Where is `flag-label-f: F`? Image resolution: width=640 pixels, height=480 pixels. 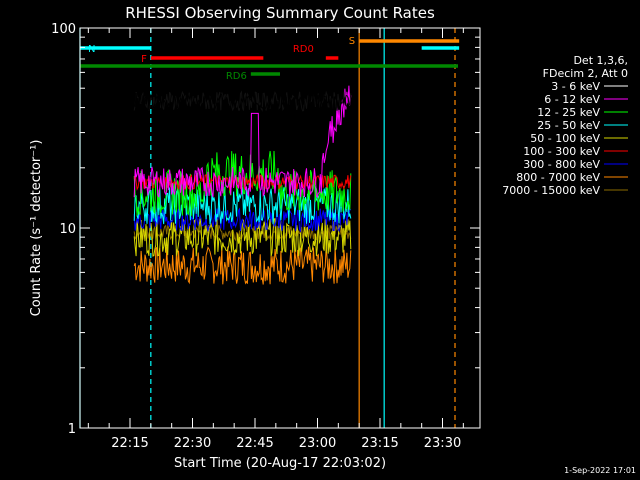 flag-label-f: F is located at coordinates (144, 59).